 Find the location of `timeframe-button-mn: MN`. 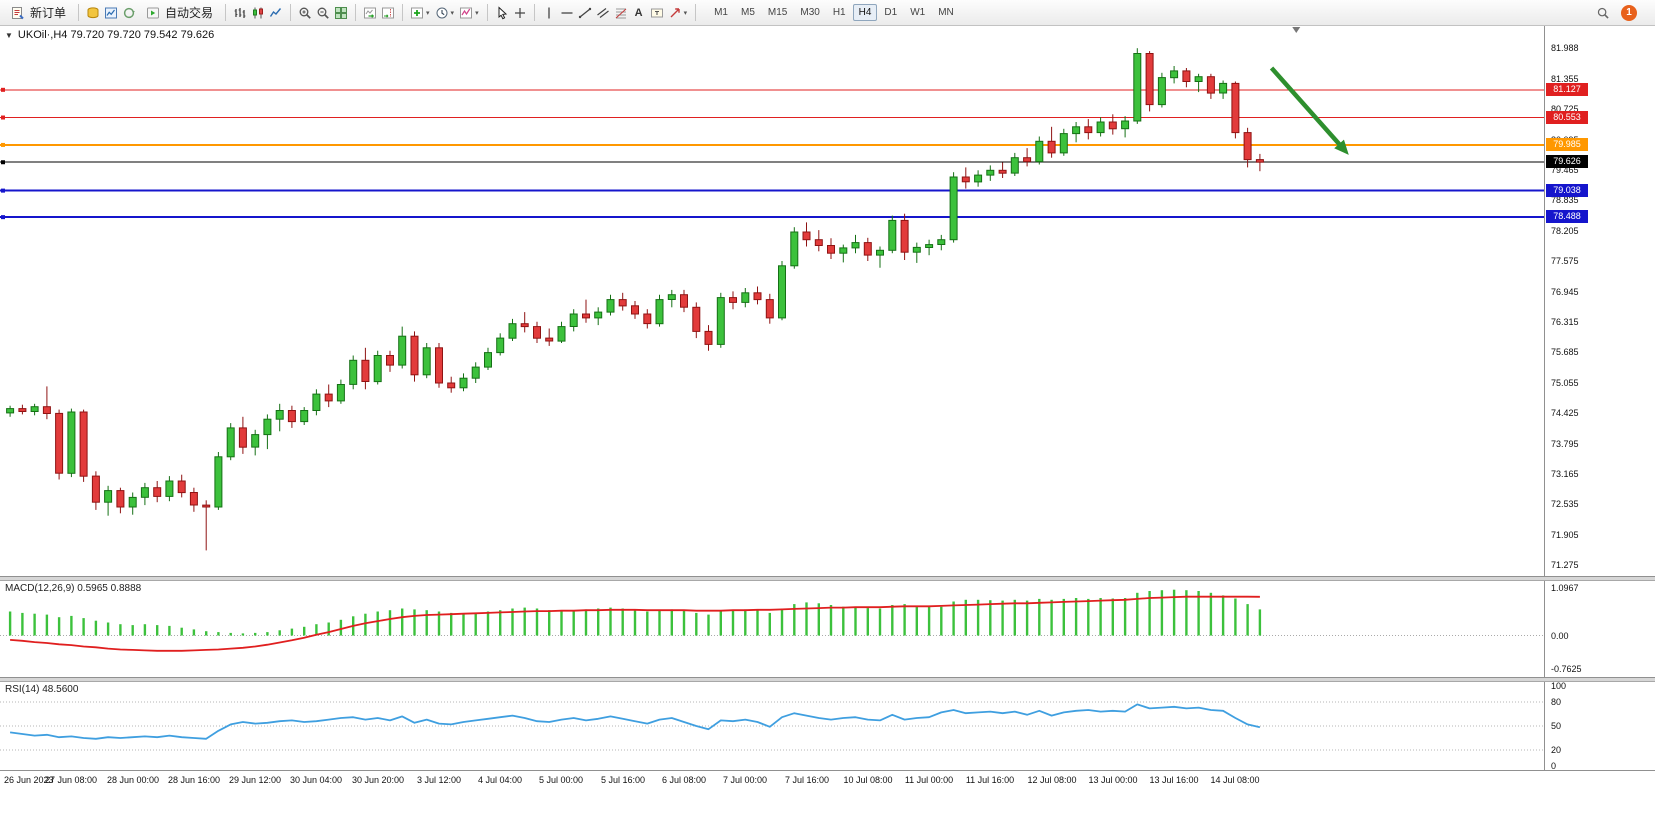

timeframe-button-mn: MN is located at coordinates (946, 12).